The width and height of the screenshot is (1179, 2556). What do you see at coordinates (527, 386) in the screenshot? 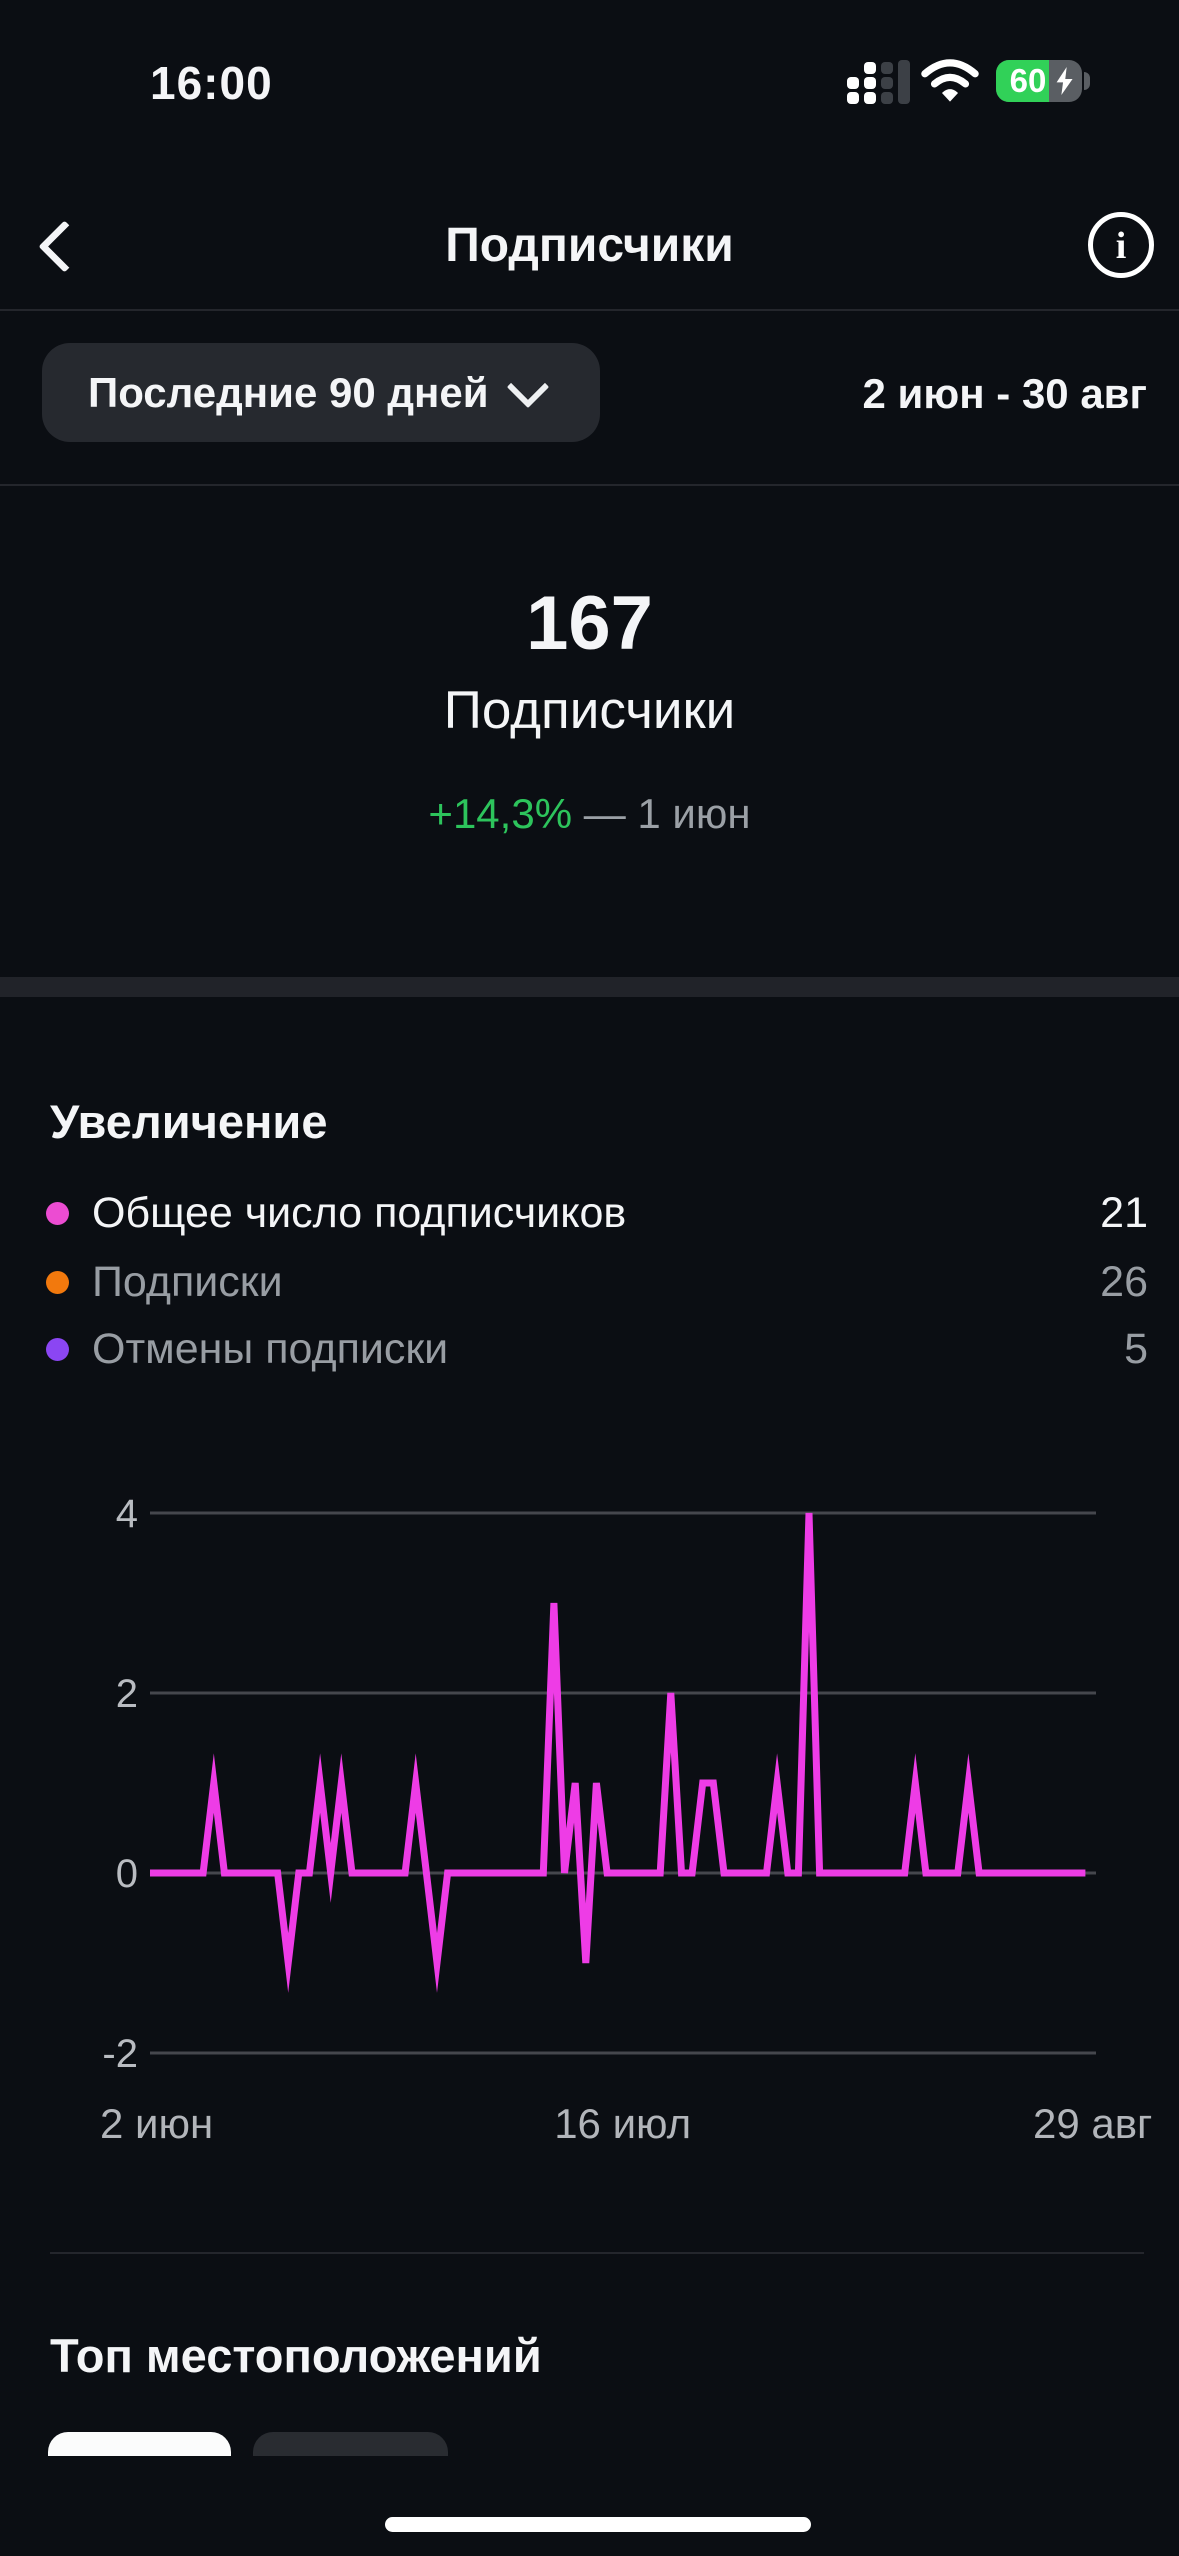
I see `chevron-down-icon` at bounding box center [527, 386].